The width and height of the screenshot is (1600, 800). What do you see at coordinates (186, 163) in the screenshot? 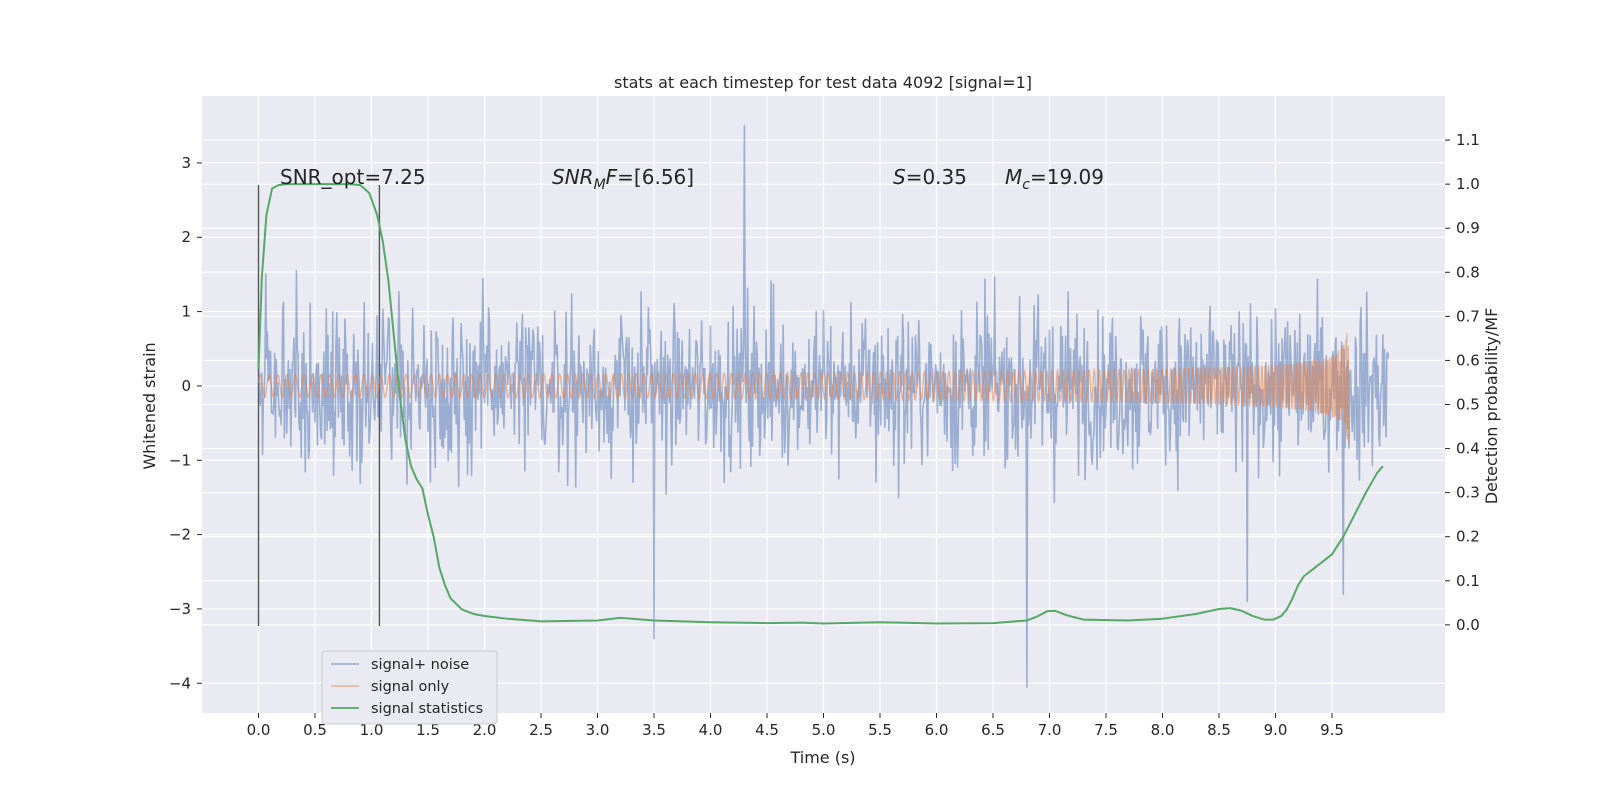
I see `y-tick-label-left: 3` at bounding box center [186, 163].